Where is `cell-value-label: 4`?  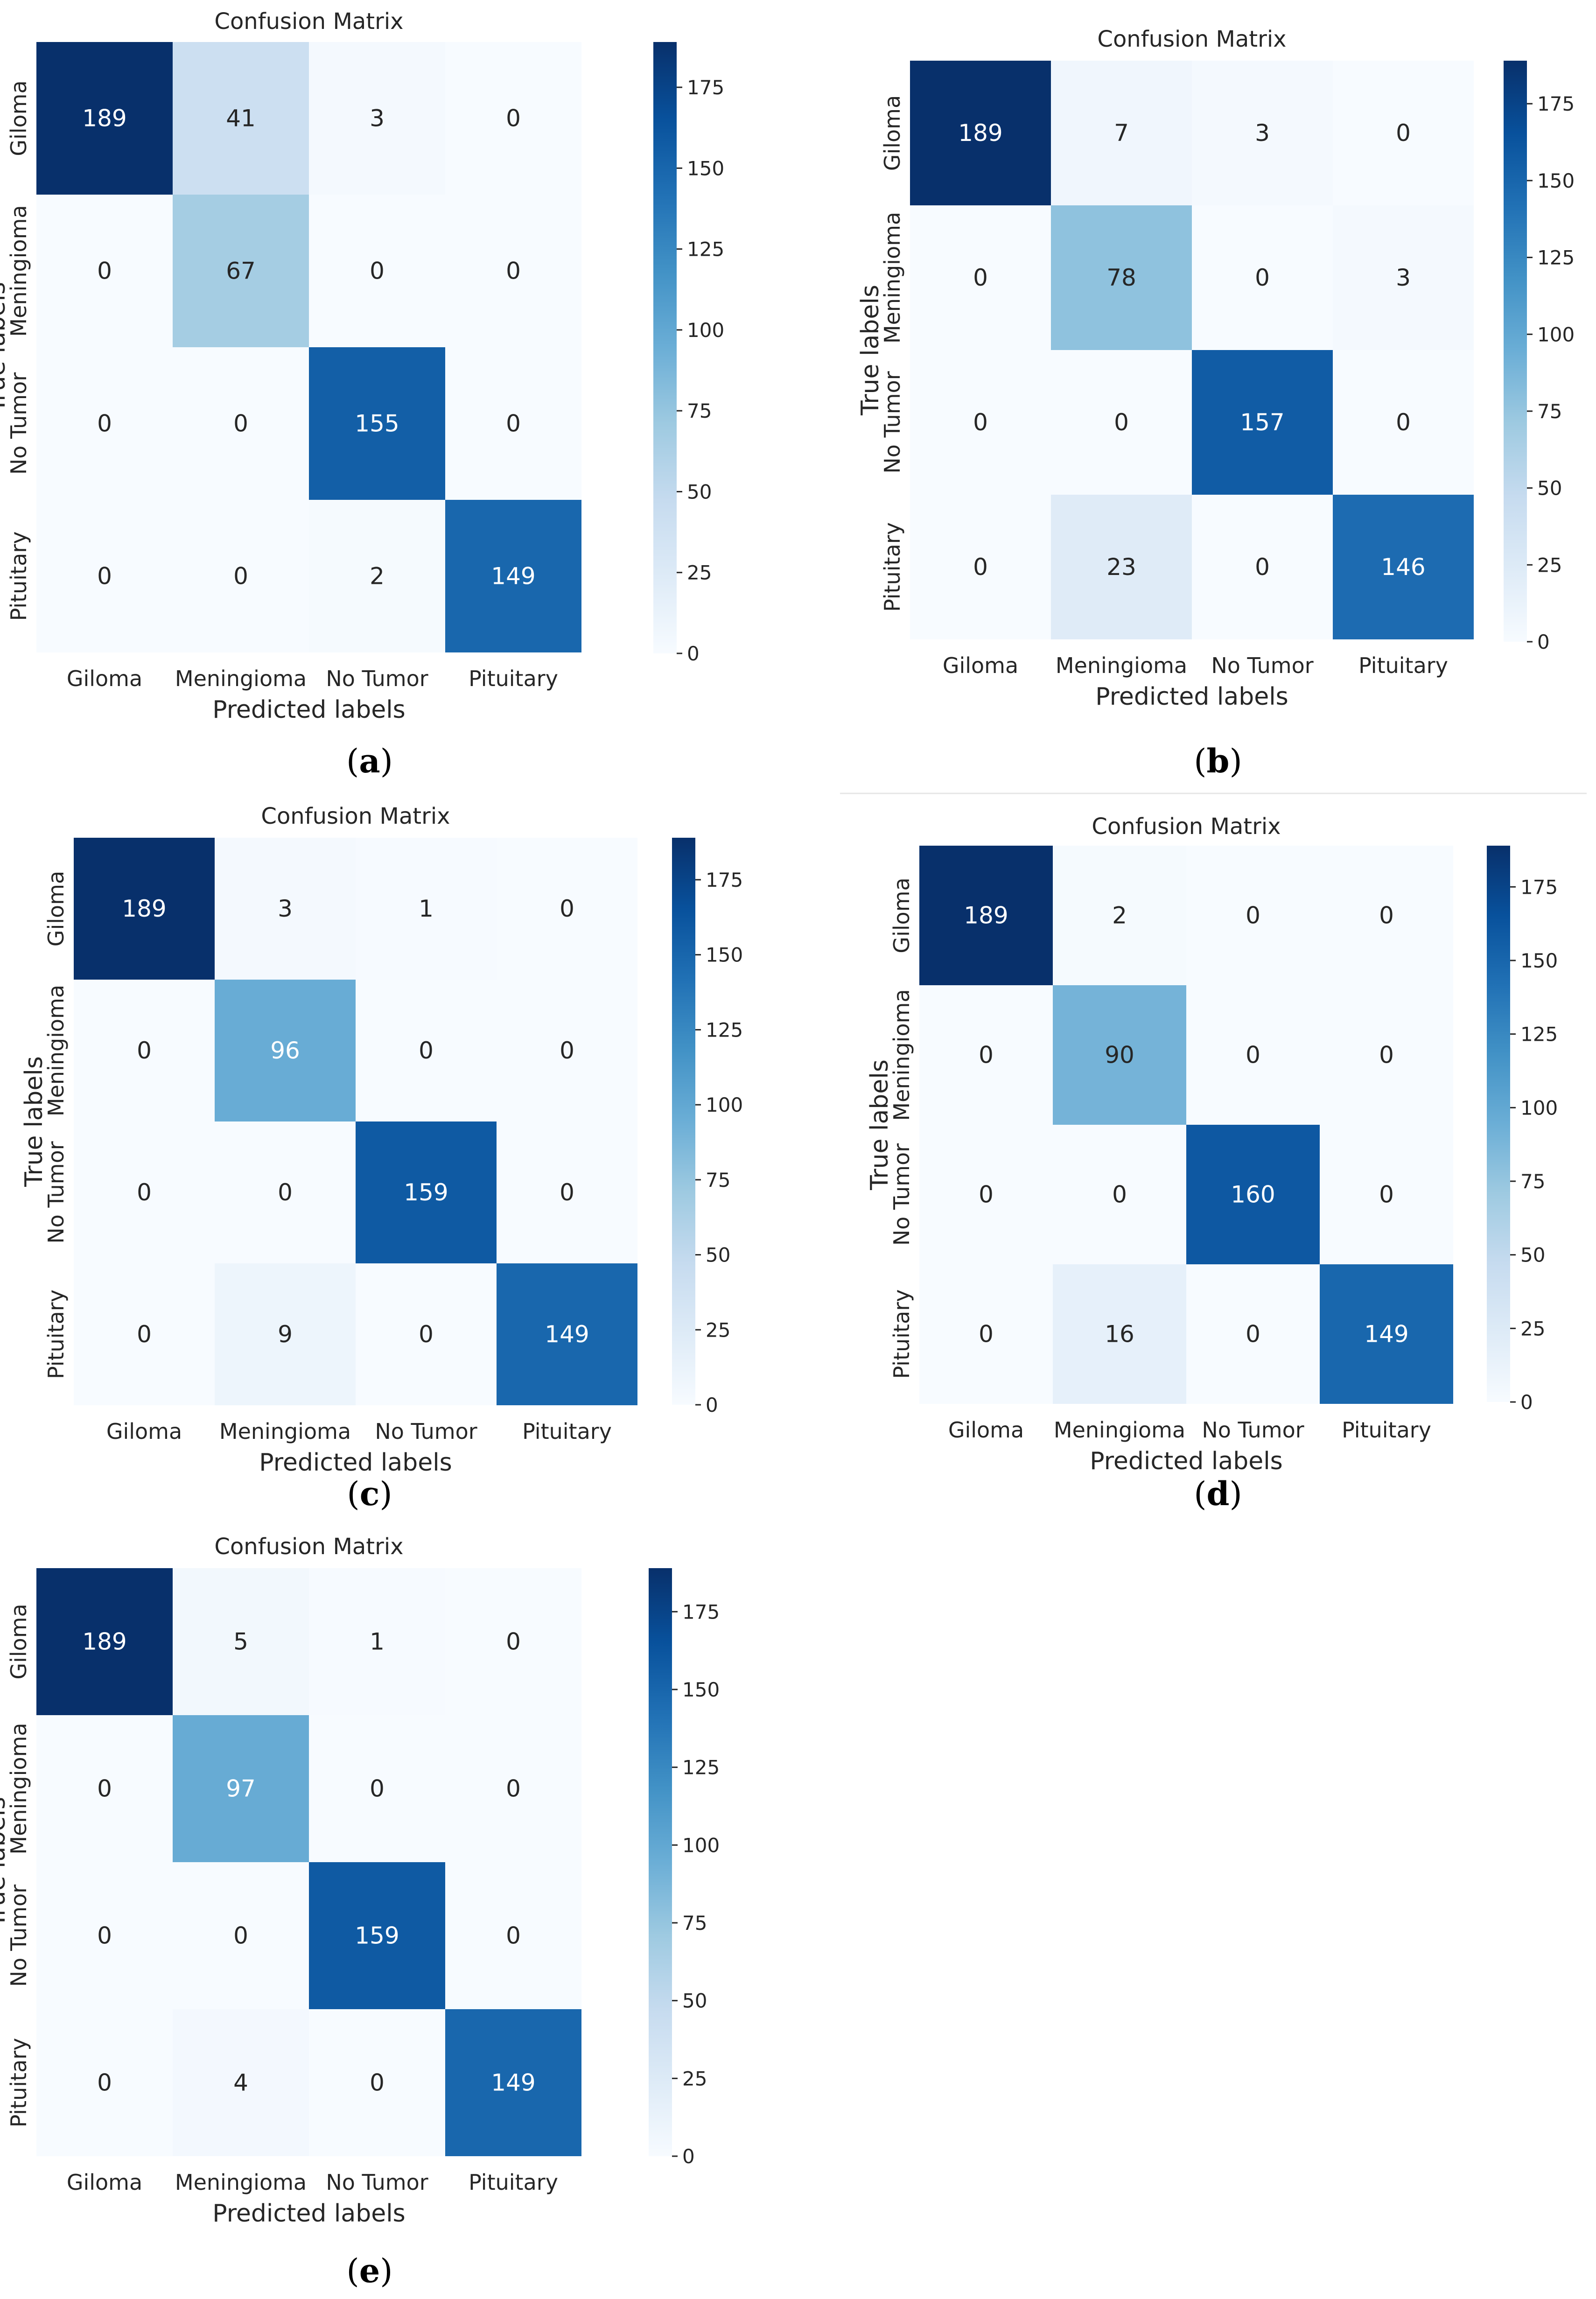 cell-value-label: 4 is located at coordinates (241, 2082).